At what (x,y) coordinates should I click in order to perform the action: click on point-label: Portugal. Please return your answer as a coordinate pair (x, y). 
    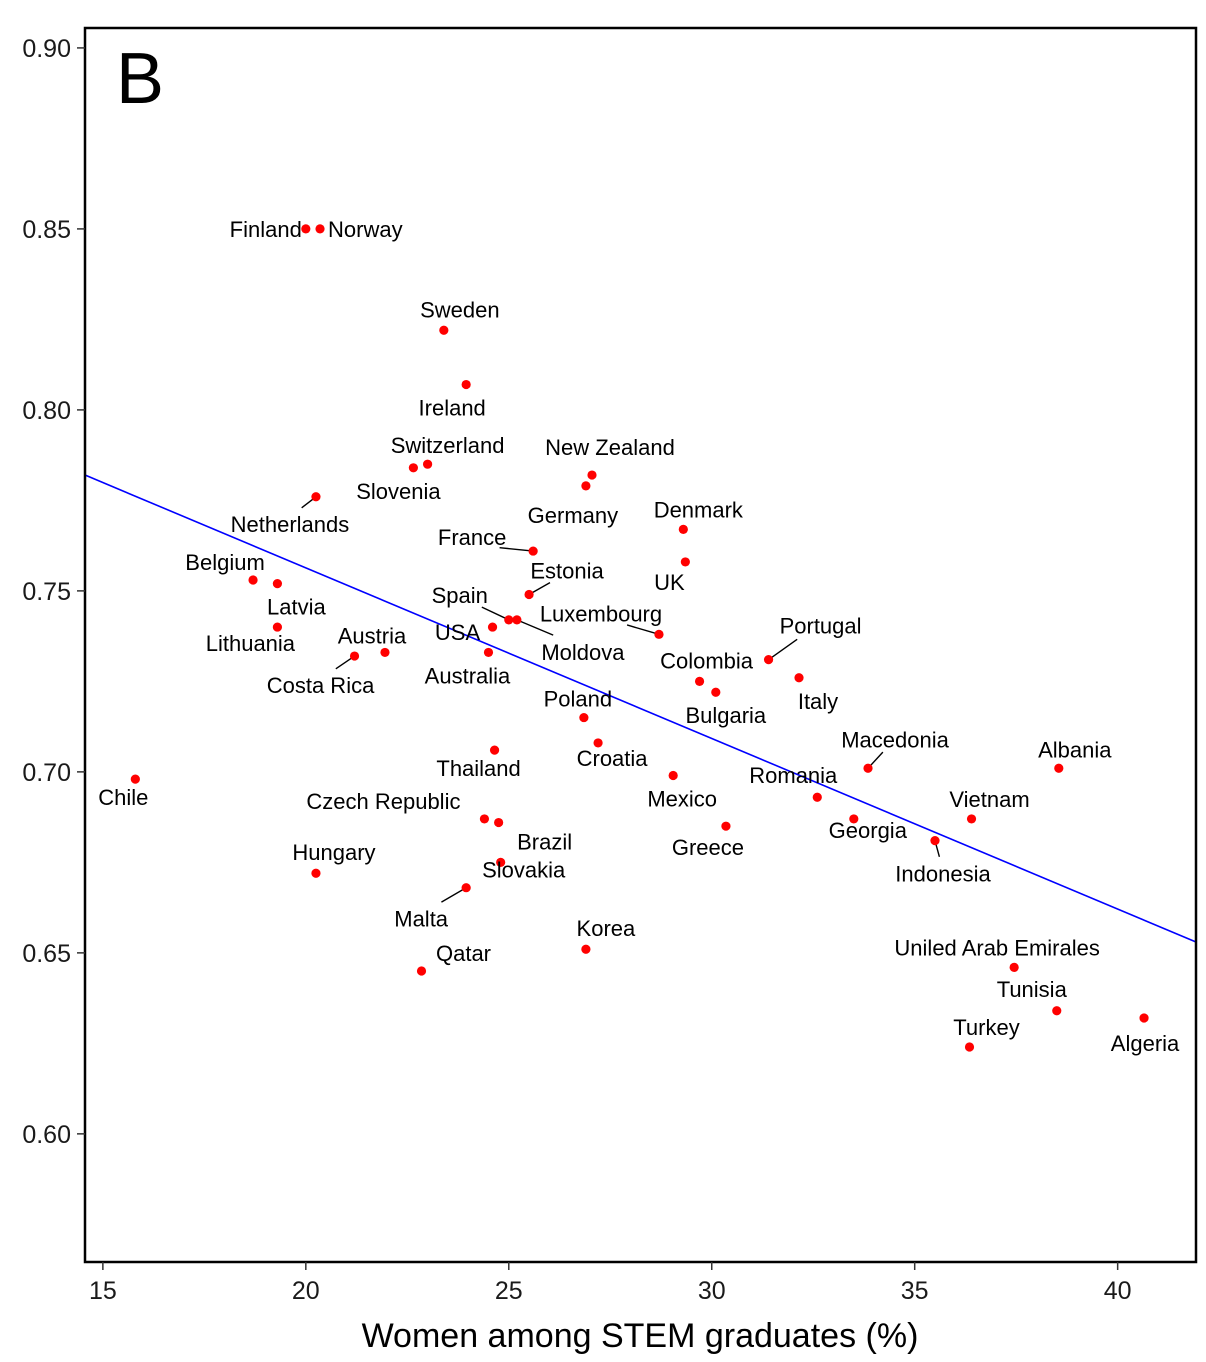
    Looking at the image, I should click on (821, 626).